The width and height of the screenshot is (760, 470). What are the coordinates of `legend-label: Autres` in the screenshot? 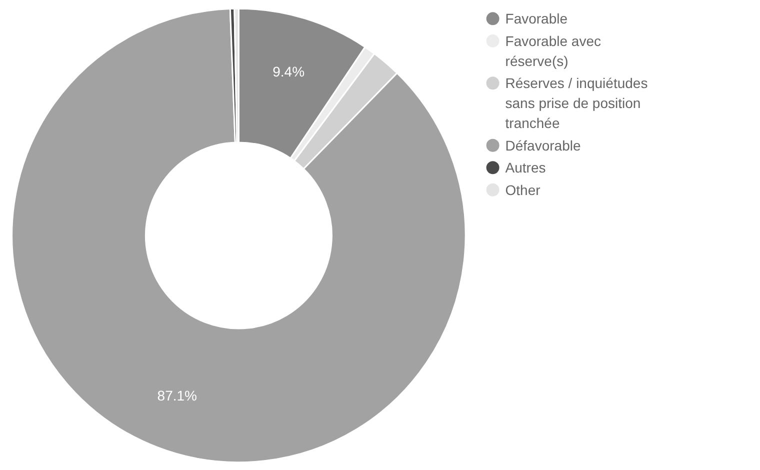 It's located at (525, 168).